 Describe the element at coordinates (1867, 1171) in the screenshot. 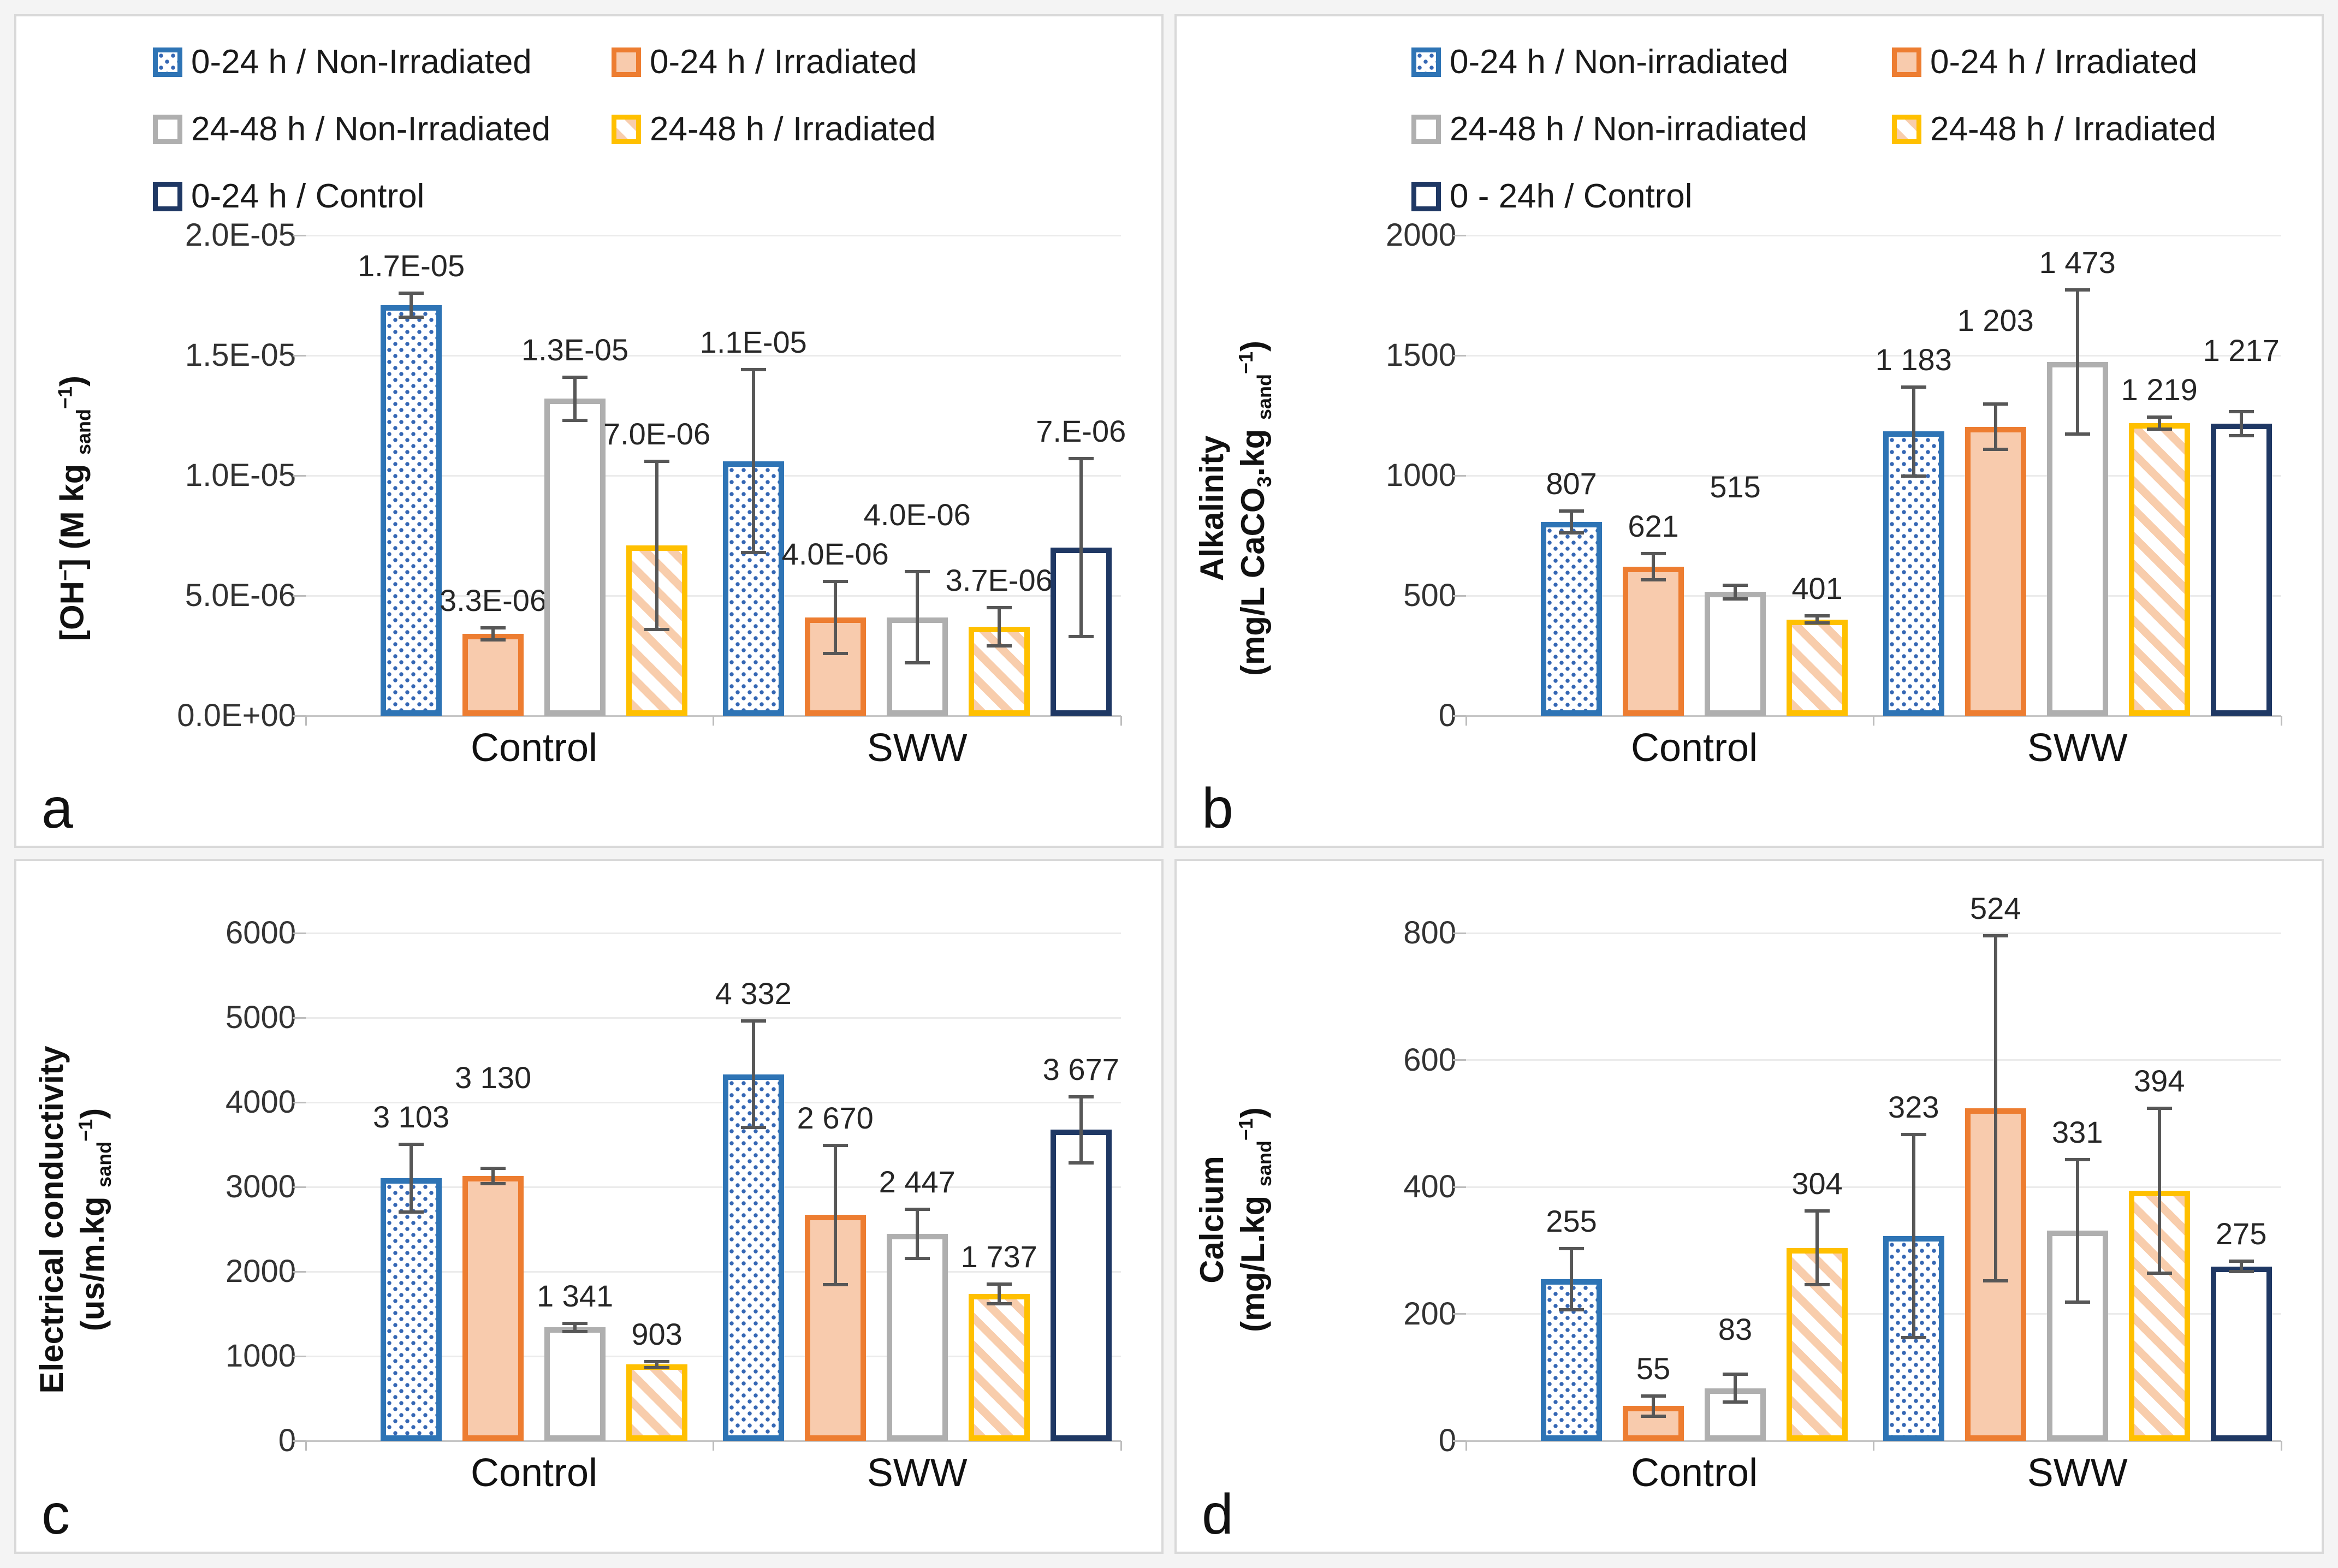

I see `plot-area: 255 55 83 304 323 524 331 394 275` at that location.